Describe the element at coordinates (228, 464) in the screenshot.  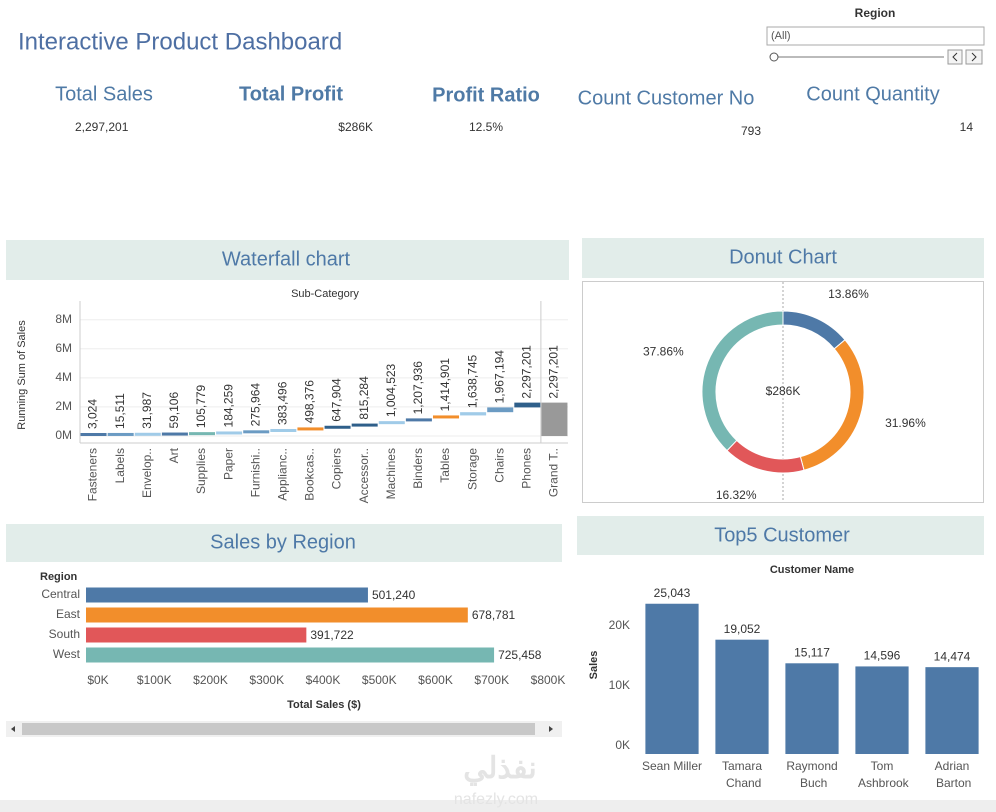
I see `x-tick-label: Paper` at that location.